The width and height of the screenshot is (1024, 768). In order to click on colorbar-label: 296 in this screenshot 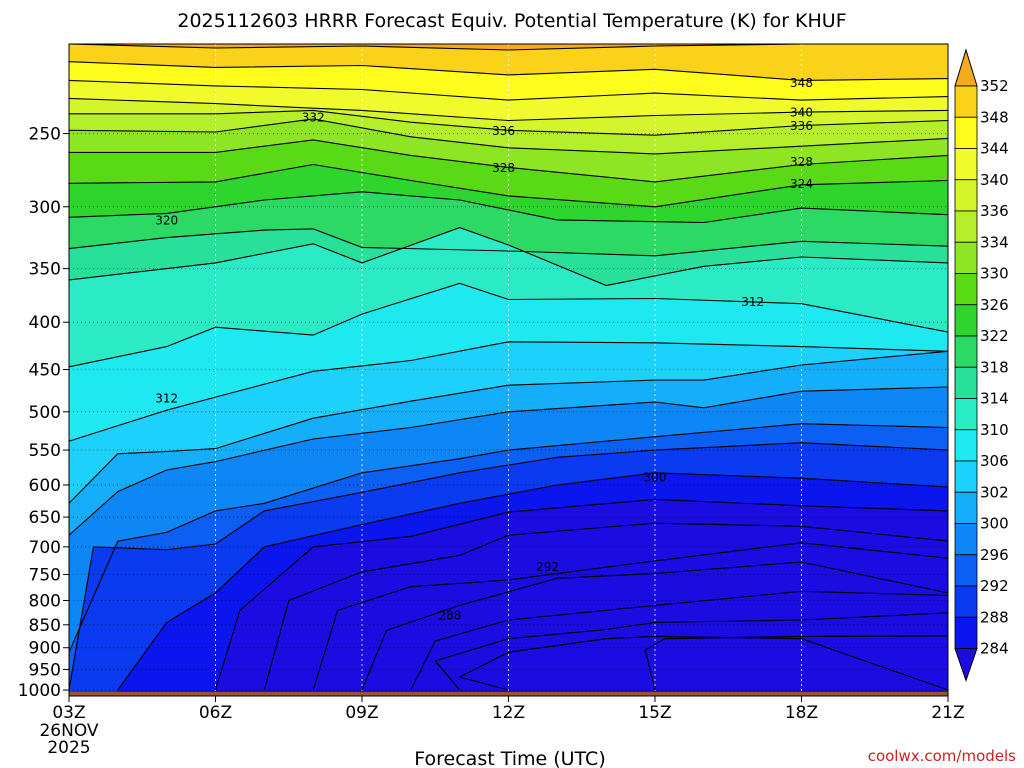, I will do `click(994, 555)`.